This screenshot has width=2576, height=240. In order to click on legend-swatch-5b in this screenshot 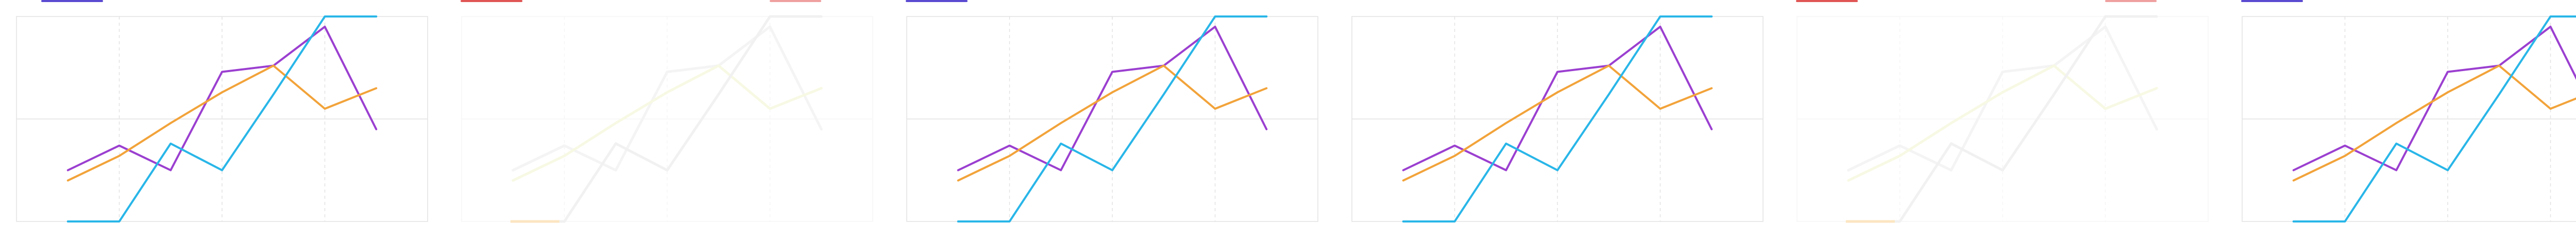, I will do `click(2131, 1)`.